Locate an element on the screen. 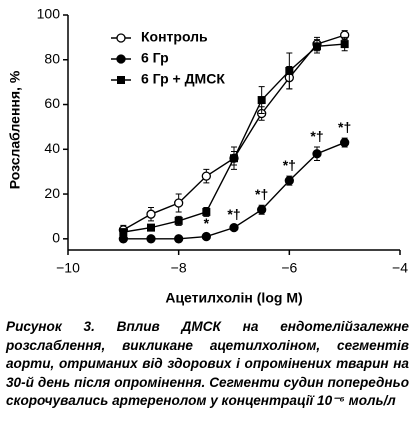  x-tick-label: −10 is located at coordinates (68, 268).